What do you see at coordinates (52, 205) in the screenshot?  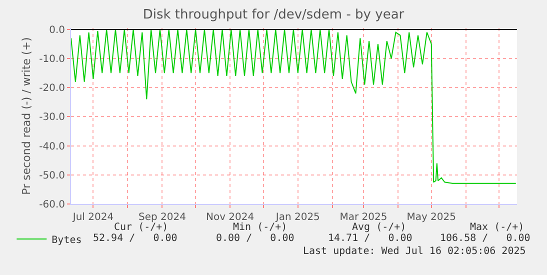 I see `y-tick-label: -60.0` at bounding box center [52, 205].